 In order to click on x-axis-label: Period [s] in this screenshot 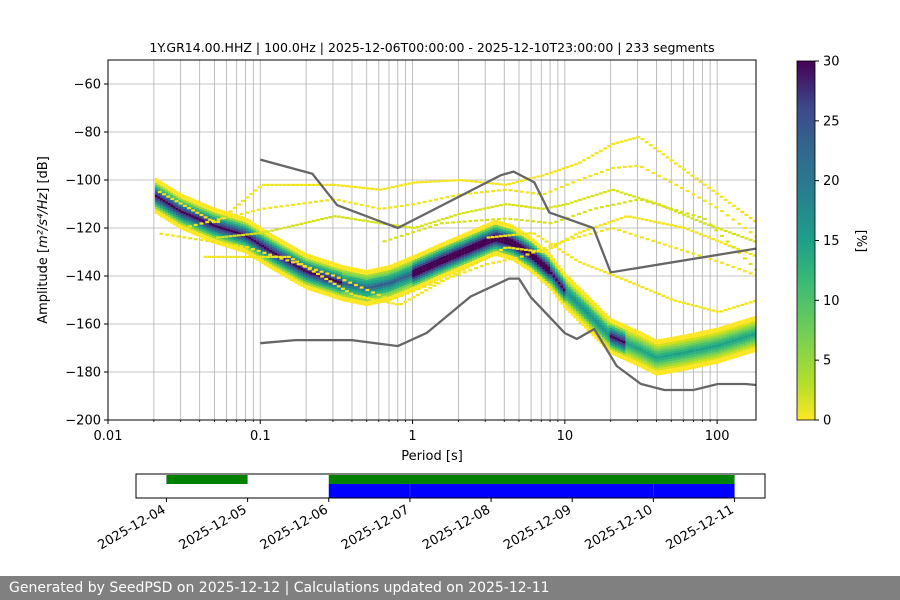, I will do `click(432, 456)`.